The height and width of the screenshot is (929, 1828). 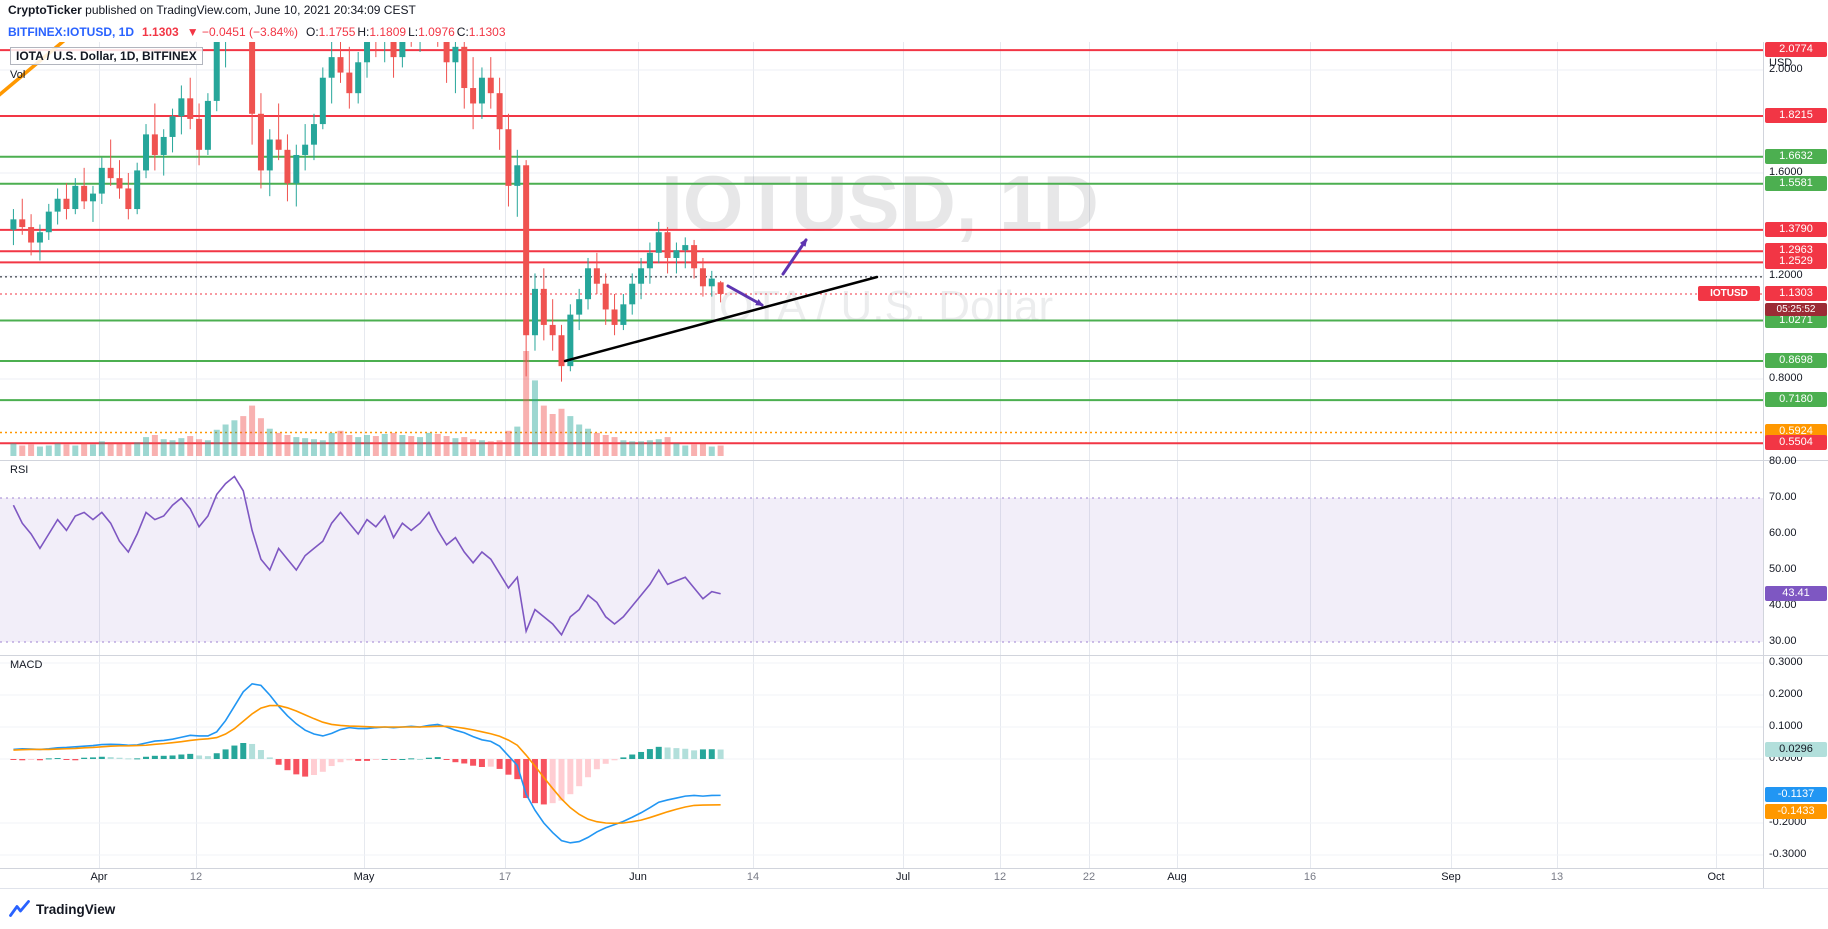 I want to click on level-badge-1.2529: 1.2529, so click(x=1796, y=262).